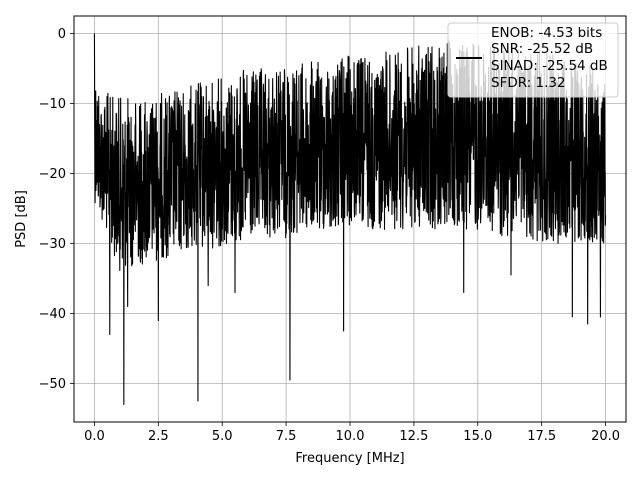  What do you see at coordinates (413, 436) in the screenshot?
I see `x-tick-label: 12.5` at bounding box center [413, 436].